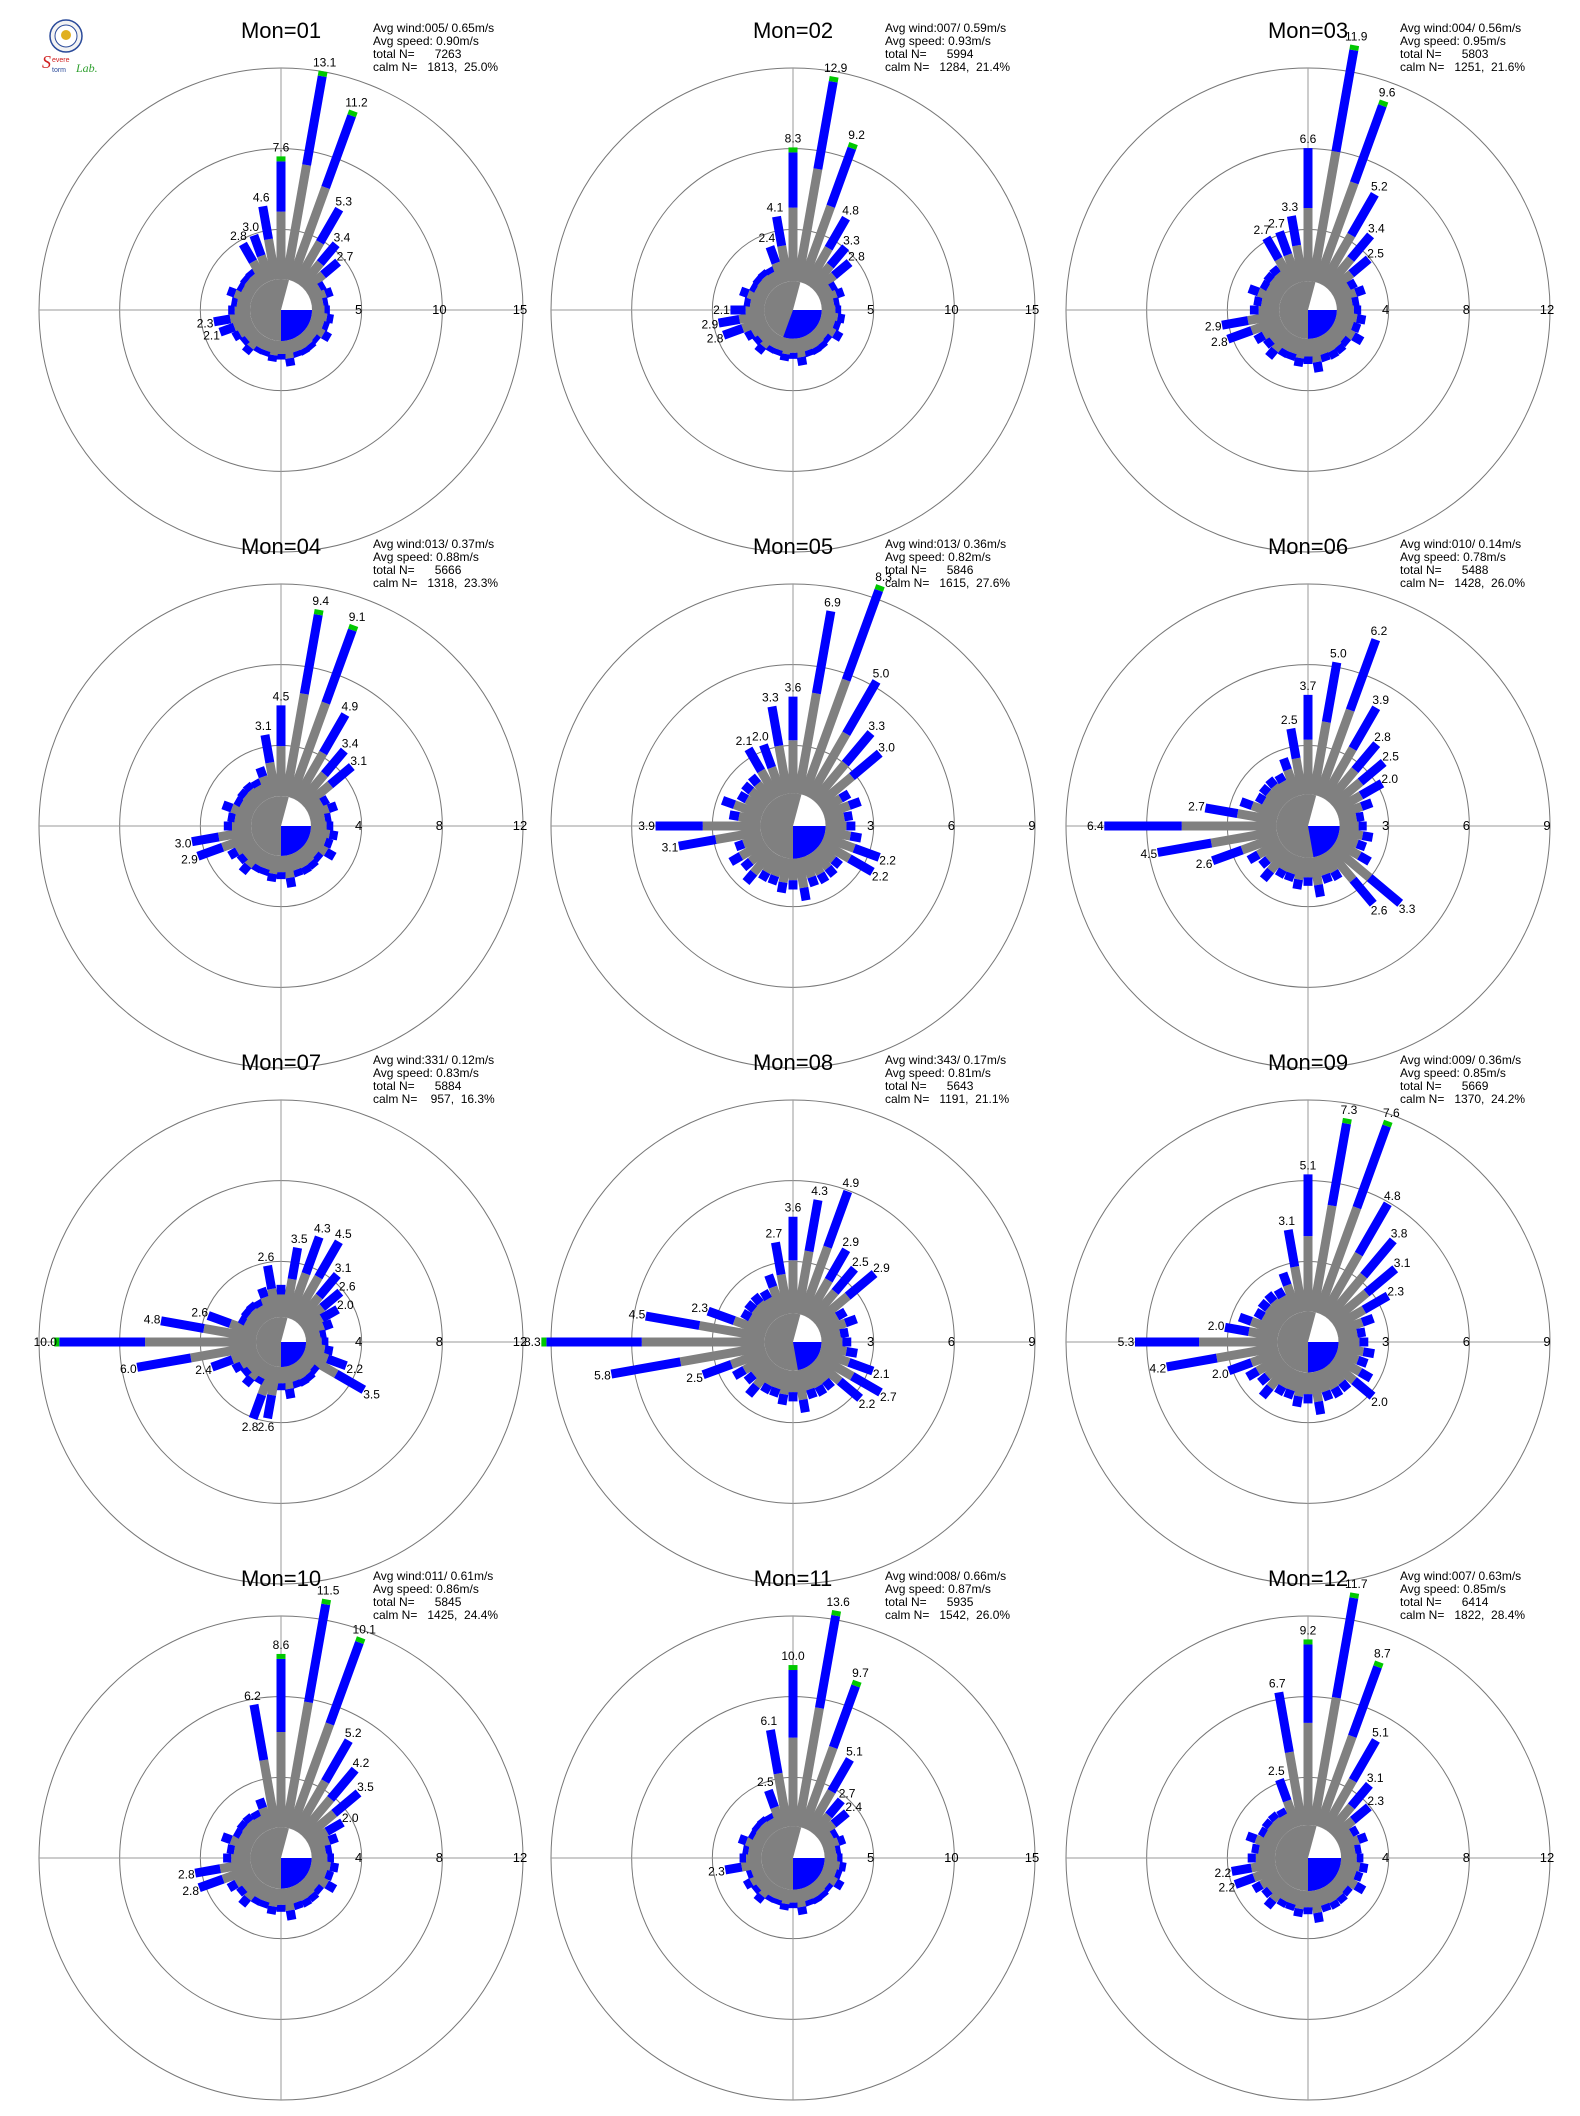 This screenshot has height=2116, width=1580. Describe the element at coordinates (1308, 1062) in the screenshot. I see `chart-title: Mon=09` at that location.